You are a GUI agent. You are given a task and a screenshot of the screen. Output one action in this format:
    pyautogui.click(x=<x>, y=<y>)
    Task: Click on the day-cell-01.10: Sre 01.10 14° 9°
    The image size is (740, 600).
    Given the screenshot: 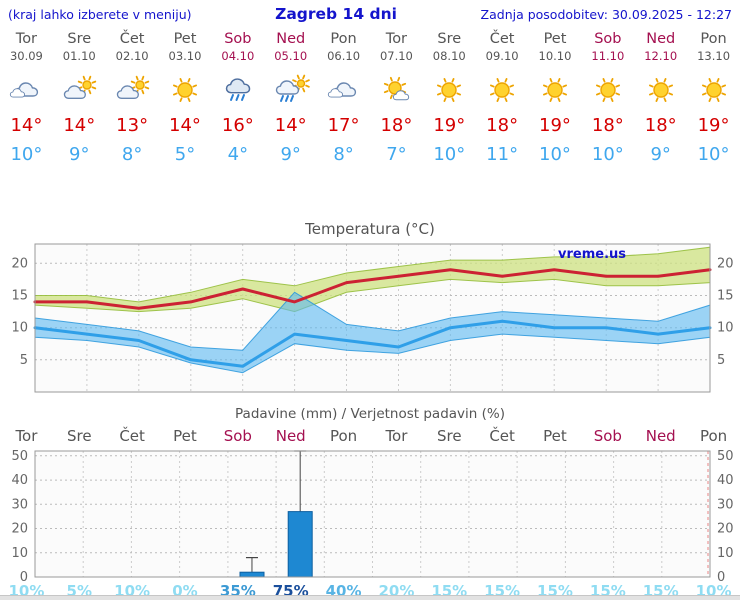 What is the action you would take?
    pyautogui.click(x=79, y=98)
    